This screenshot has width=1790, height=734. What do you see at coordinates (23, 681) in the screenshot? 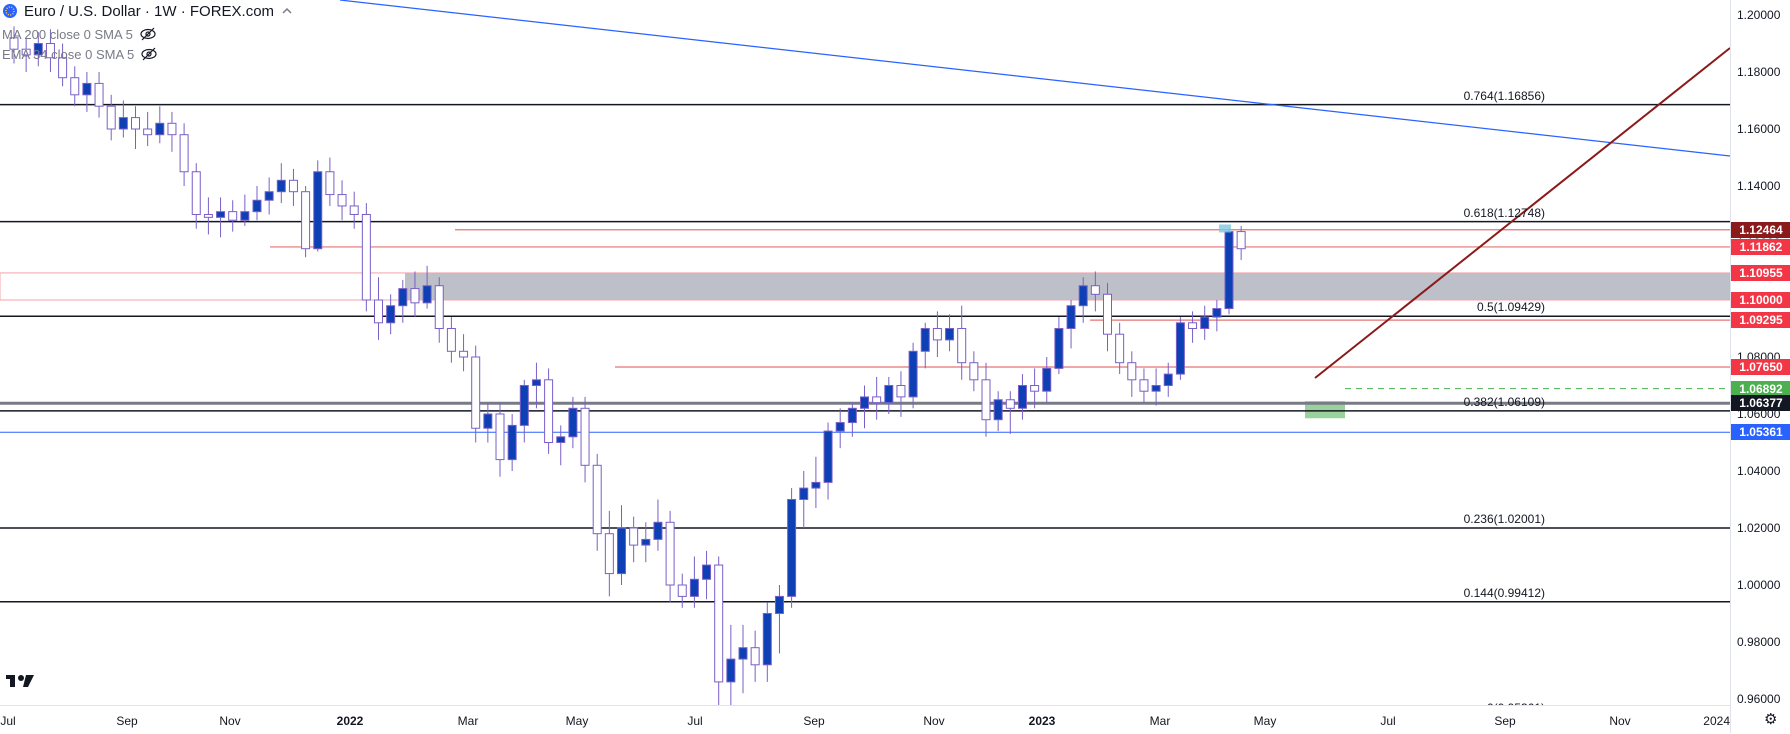
I see `tradingview-logo` at bounding box center [23, 681].